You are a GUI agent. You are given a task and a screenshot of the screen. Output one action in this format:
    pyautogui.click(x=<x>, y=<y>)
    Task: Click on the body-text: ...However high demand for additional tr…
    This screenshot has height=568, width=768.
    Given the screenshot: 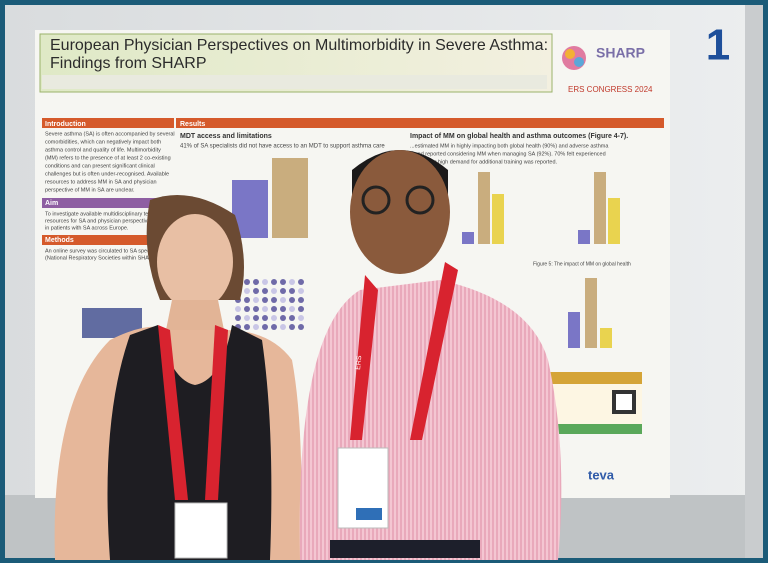 What is the action you would take?
    pyautogui.click(x=484, y=162)
    